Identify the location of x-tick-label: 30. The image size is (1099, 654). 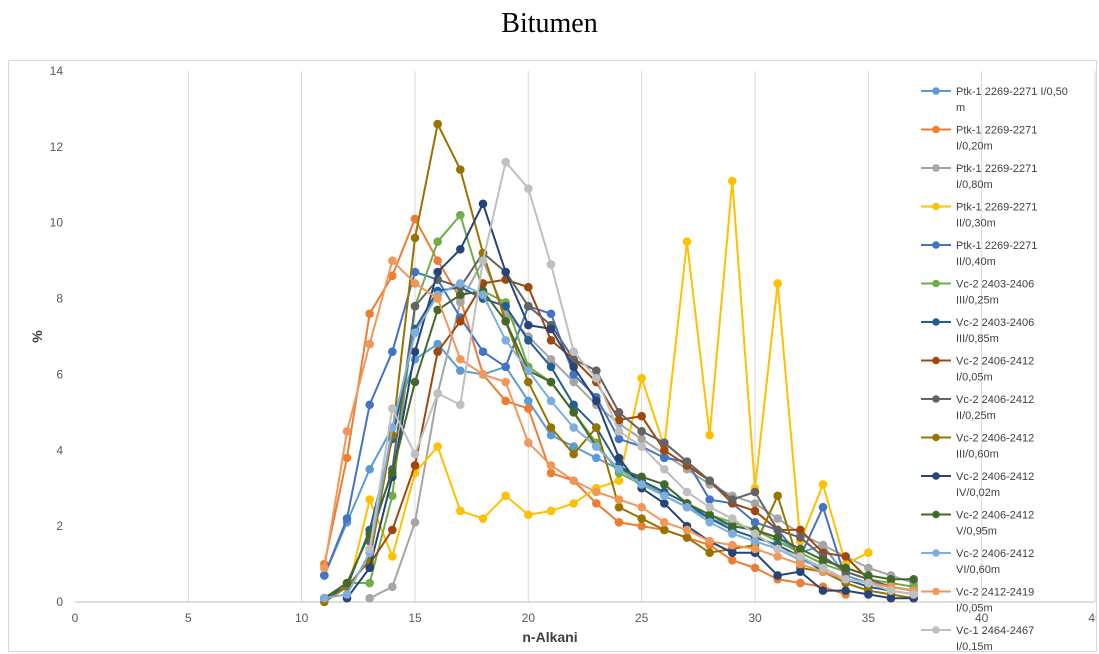
(755, 618).